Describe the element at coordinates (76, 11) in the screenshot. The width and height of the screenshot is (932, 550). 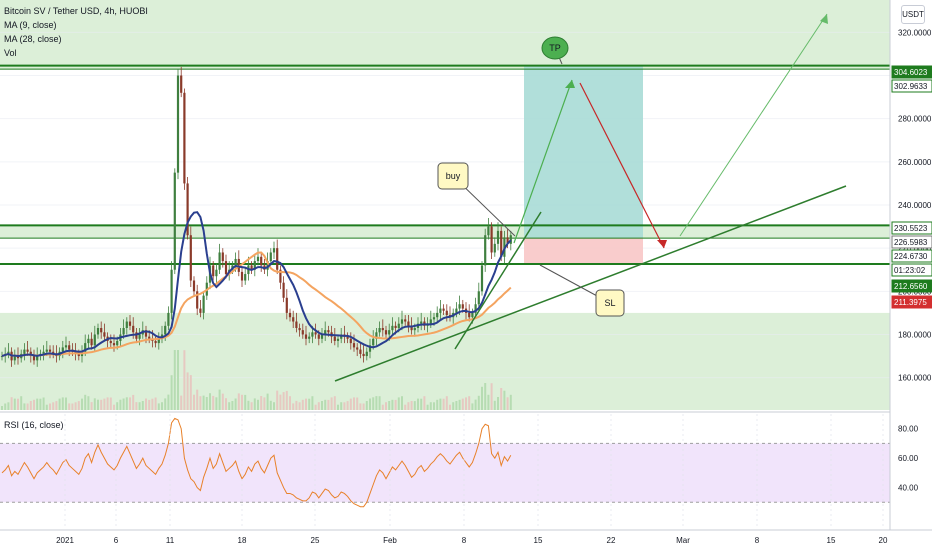
I see `symbol-title: Bitcoin SV / Tether USD, 4h, HUOBI` at that location.